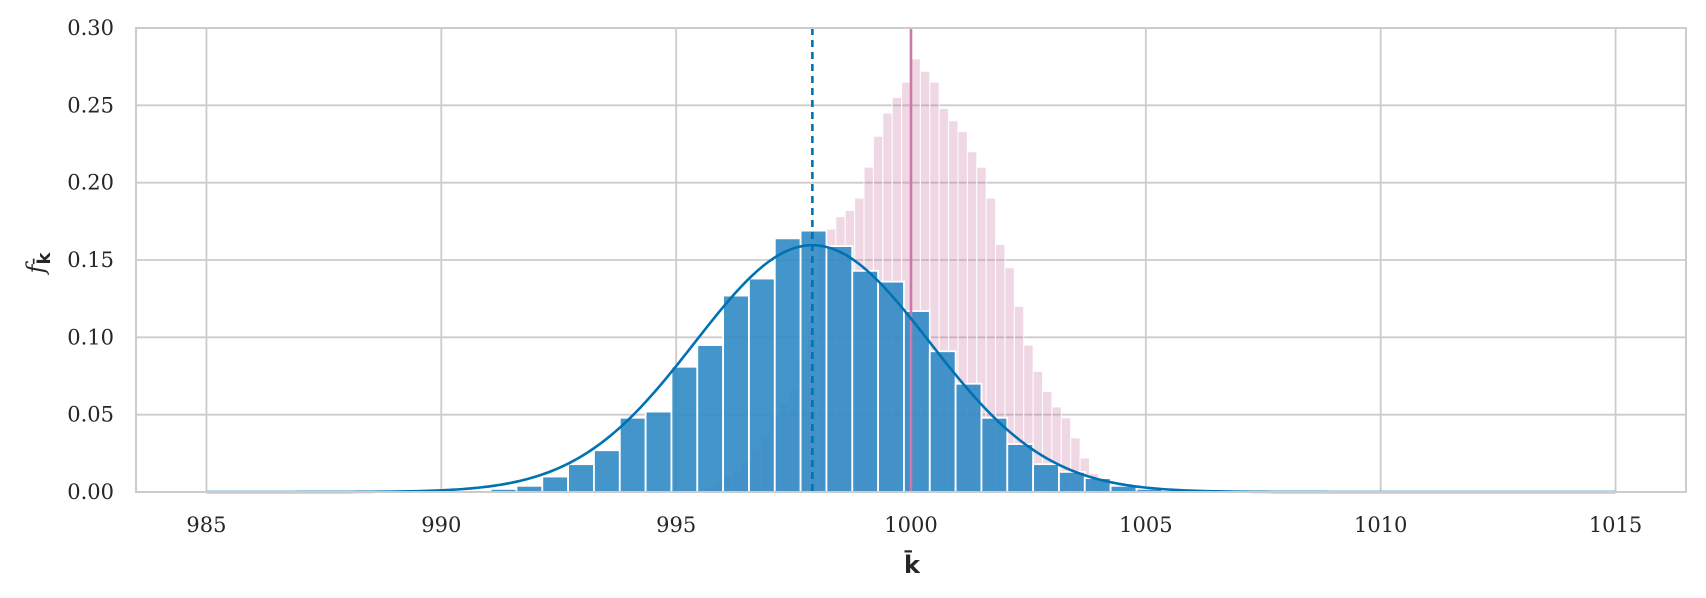 This screenshot has height=598, width=1706. Describe the element at coordinates (90, 337) in the screenshot. I see `y-tick-label-2: 0.10` at that location.